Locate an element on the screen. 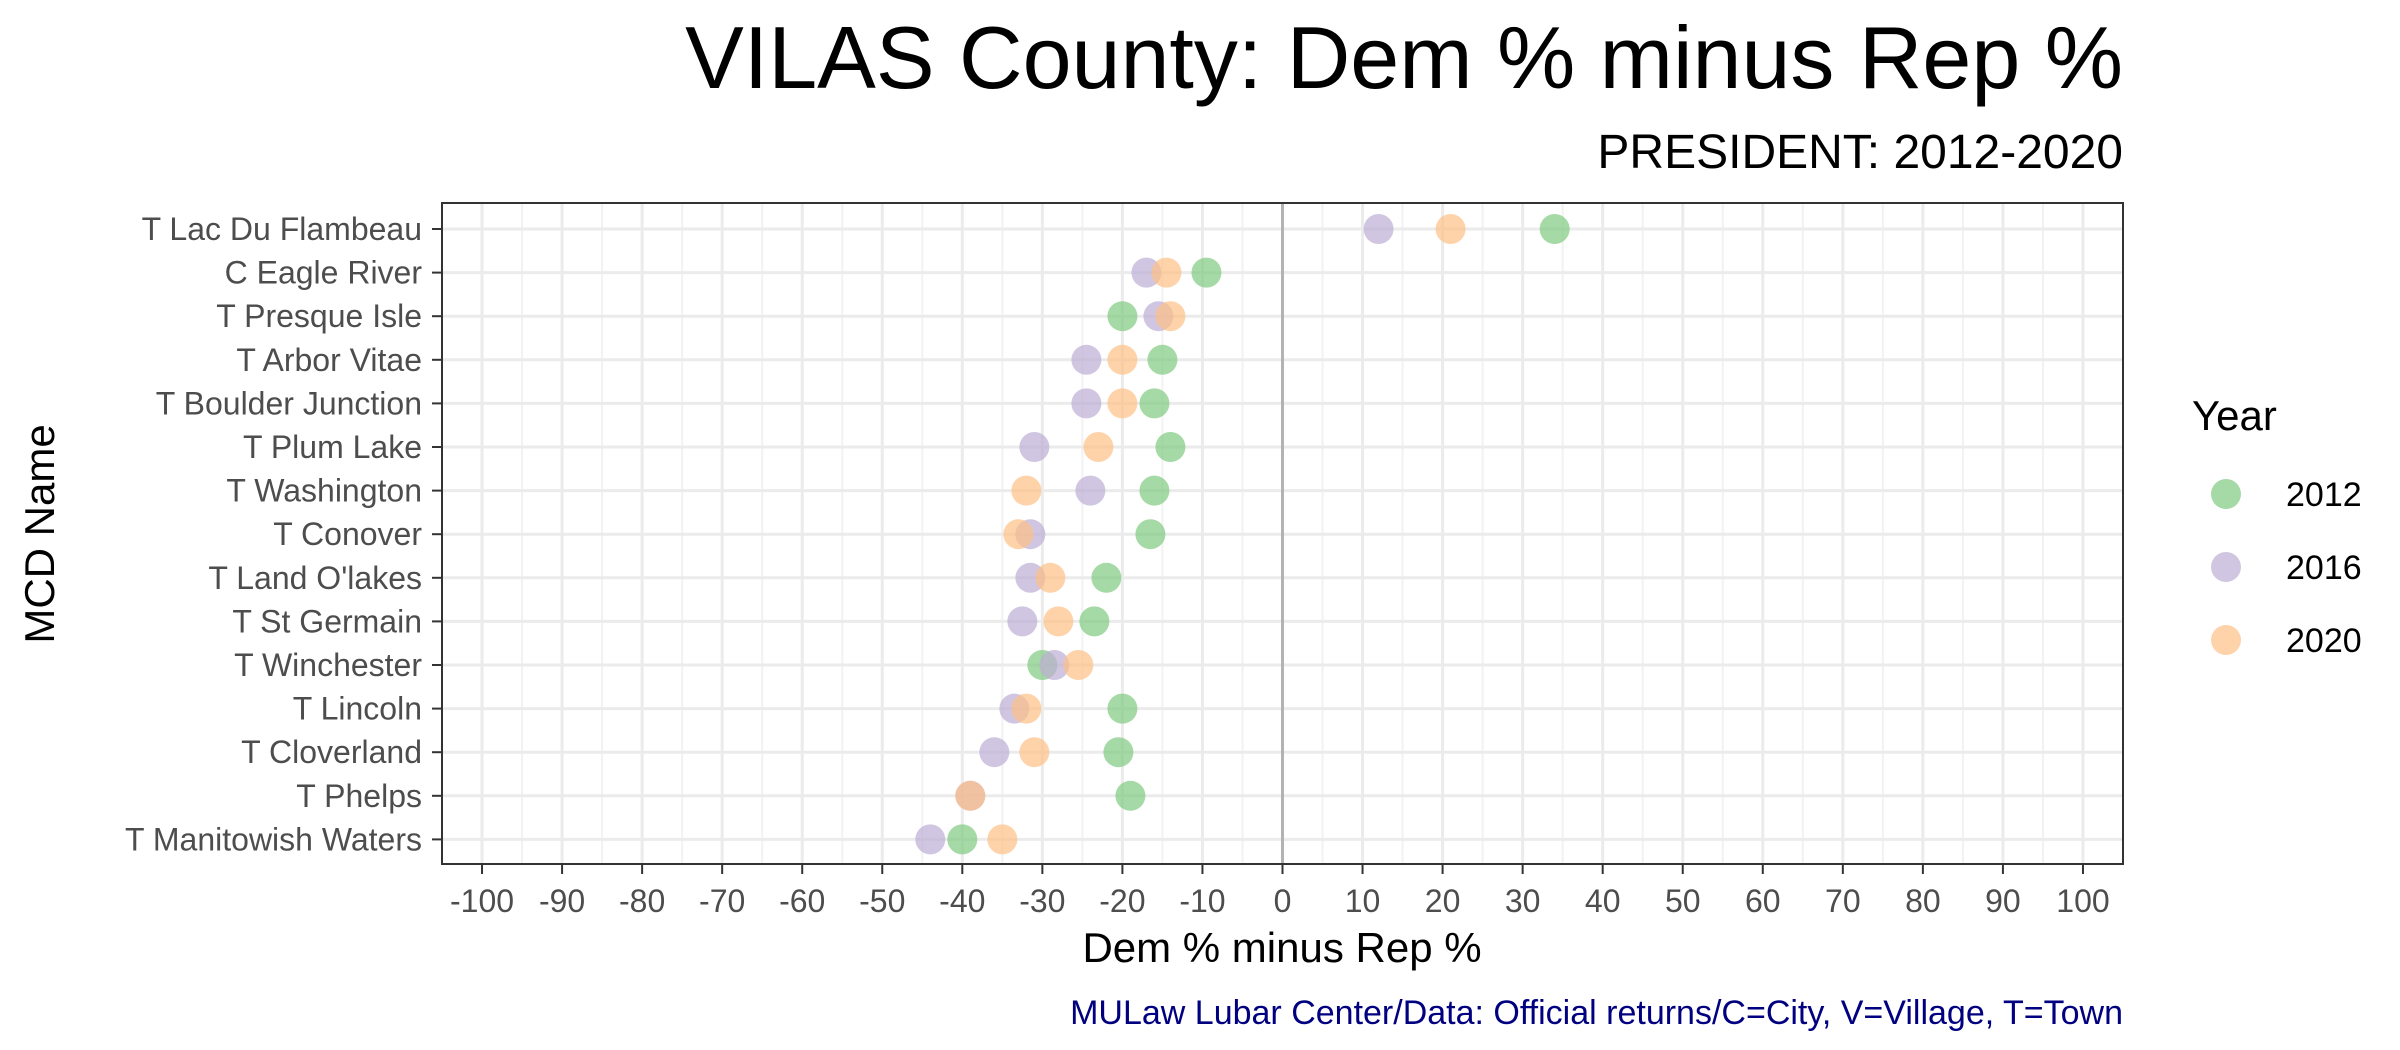 The image size is (2400, 1050). x-tick-label: 40 is located at coordinates (1603, 901).